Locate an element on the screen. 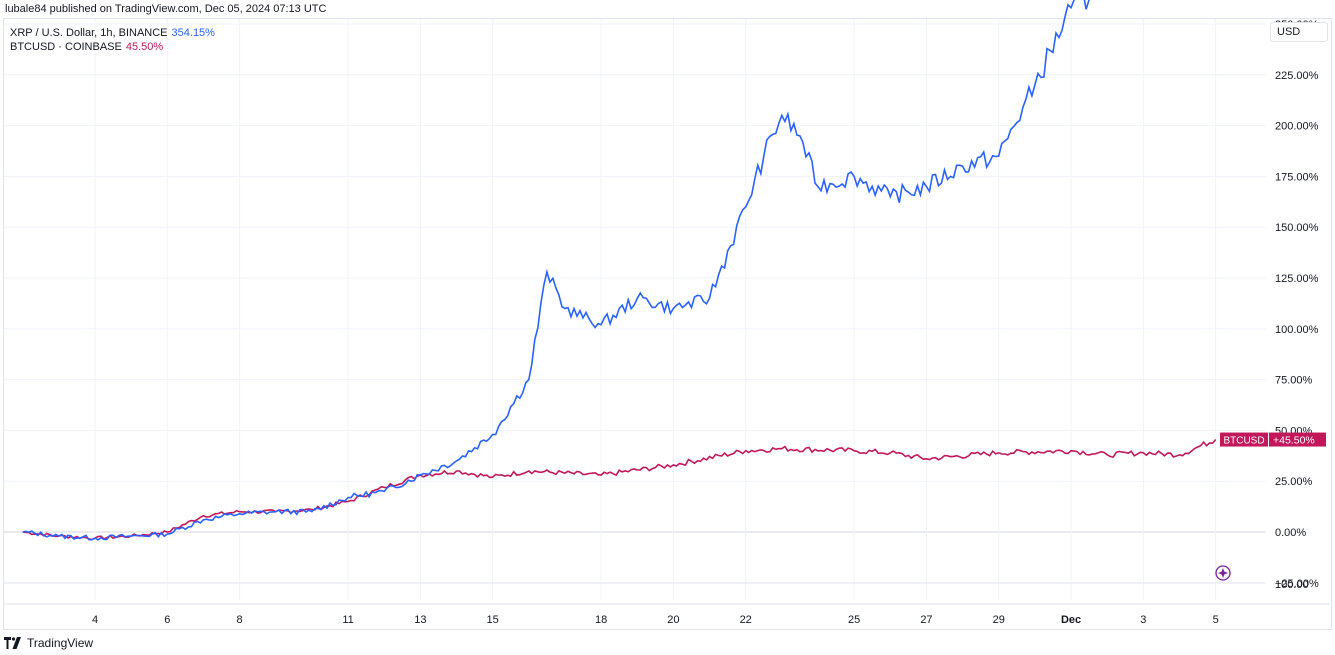 The height and width of the screenshot is (655, 1335). btcusd-value-tag is located at coordinates (1297, 439).